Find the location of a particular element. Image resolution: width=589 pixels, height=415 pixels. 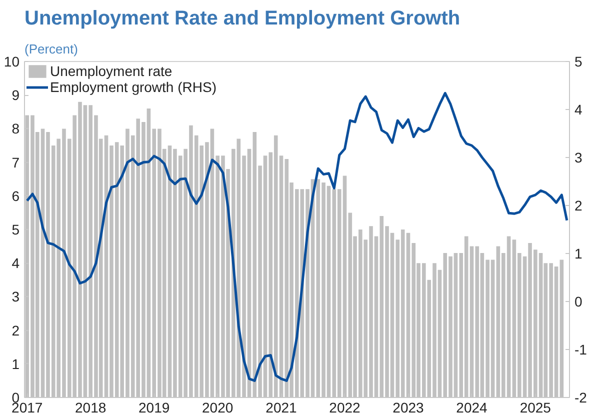

y-tick-label: 6 is located at coordinates (16, 196).